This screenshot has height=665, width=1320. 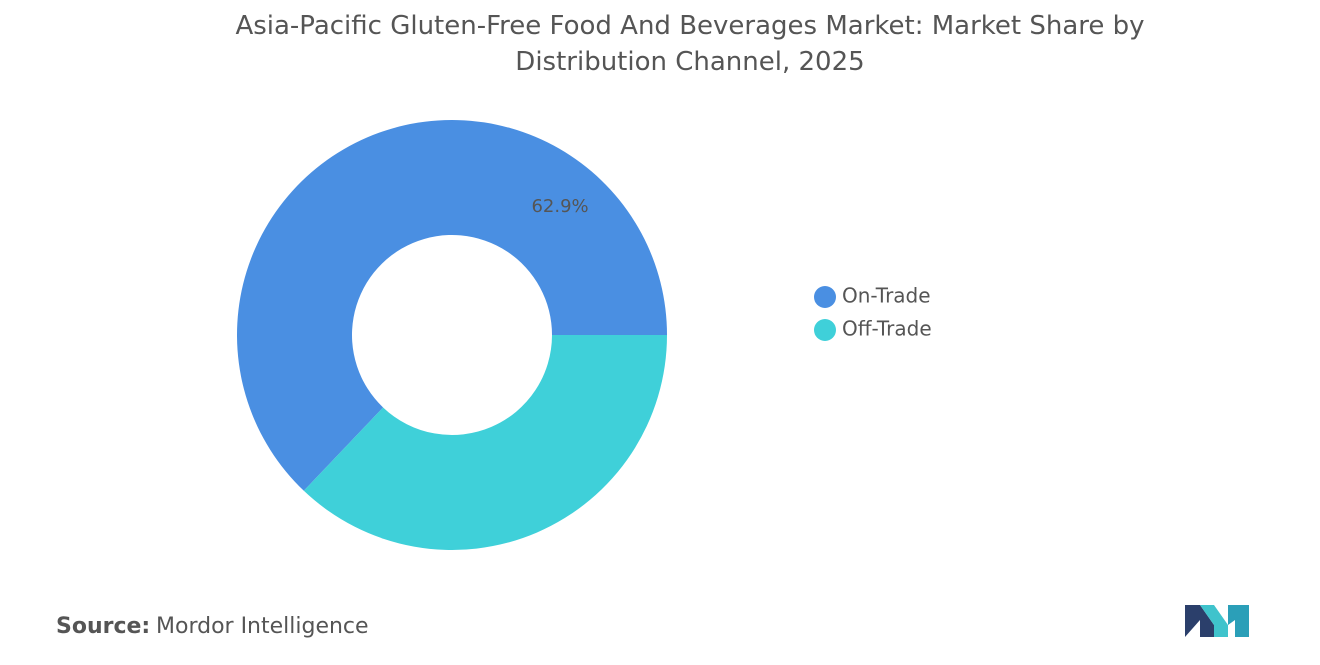 I want to click on logo, so click(x=1217, y=621).